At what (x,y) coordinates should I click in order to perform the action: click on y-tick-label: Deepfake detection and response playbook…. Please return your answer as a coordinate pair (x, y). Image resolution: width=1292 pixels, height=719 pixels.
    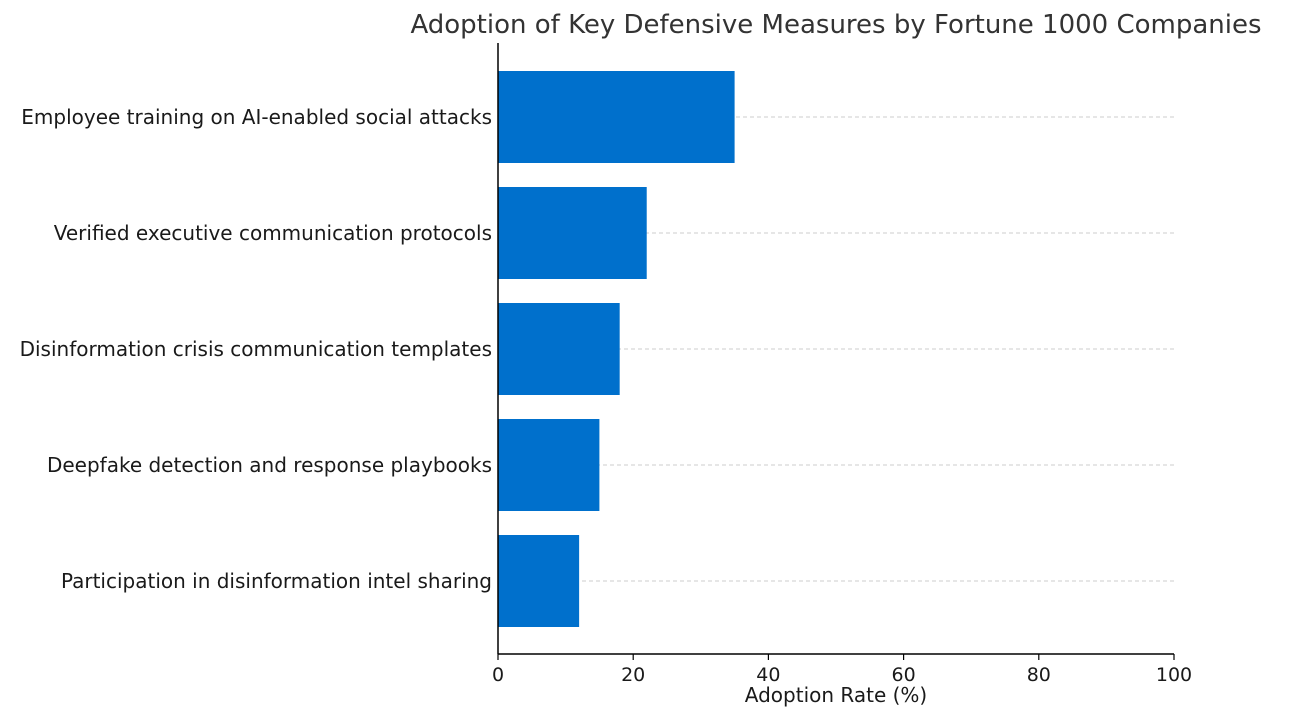
    Looking at the image, I should click on (269, 465).